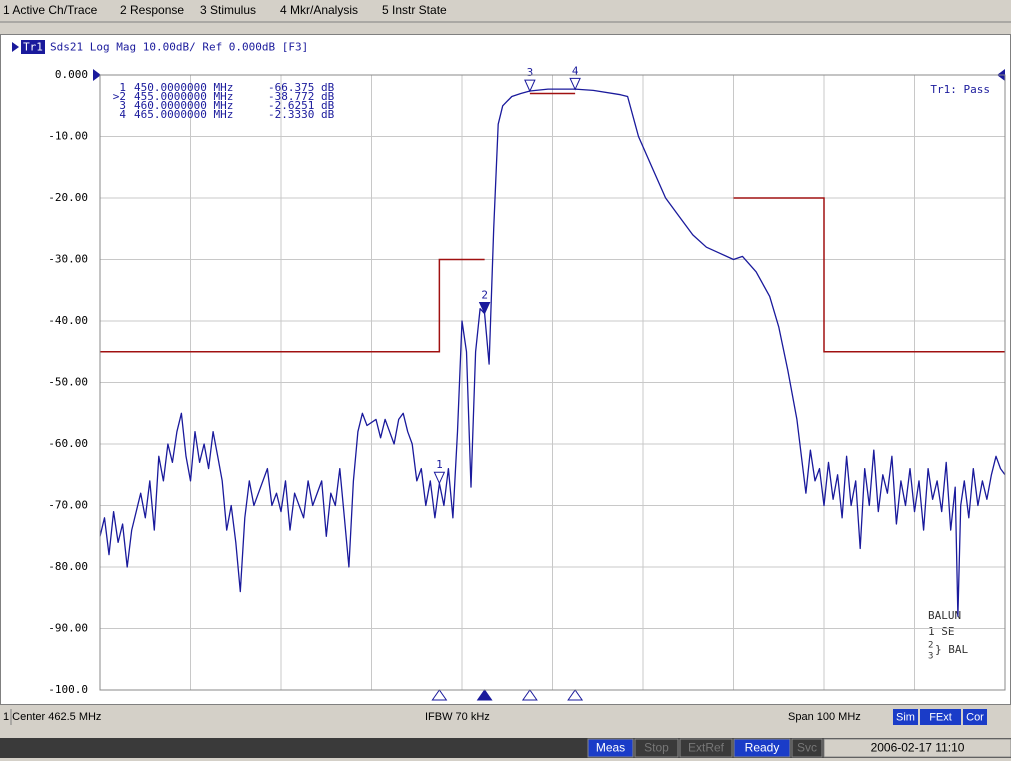 Image resolution: width=1011 pixels, height=761 pixels. What do you see at coordinates (505, 717) in the screenshot?
I see `status-bar` at bounding box center [505, 717].